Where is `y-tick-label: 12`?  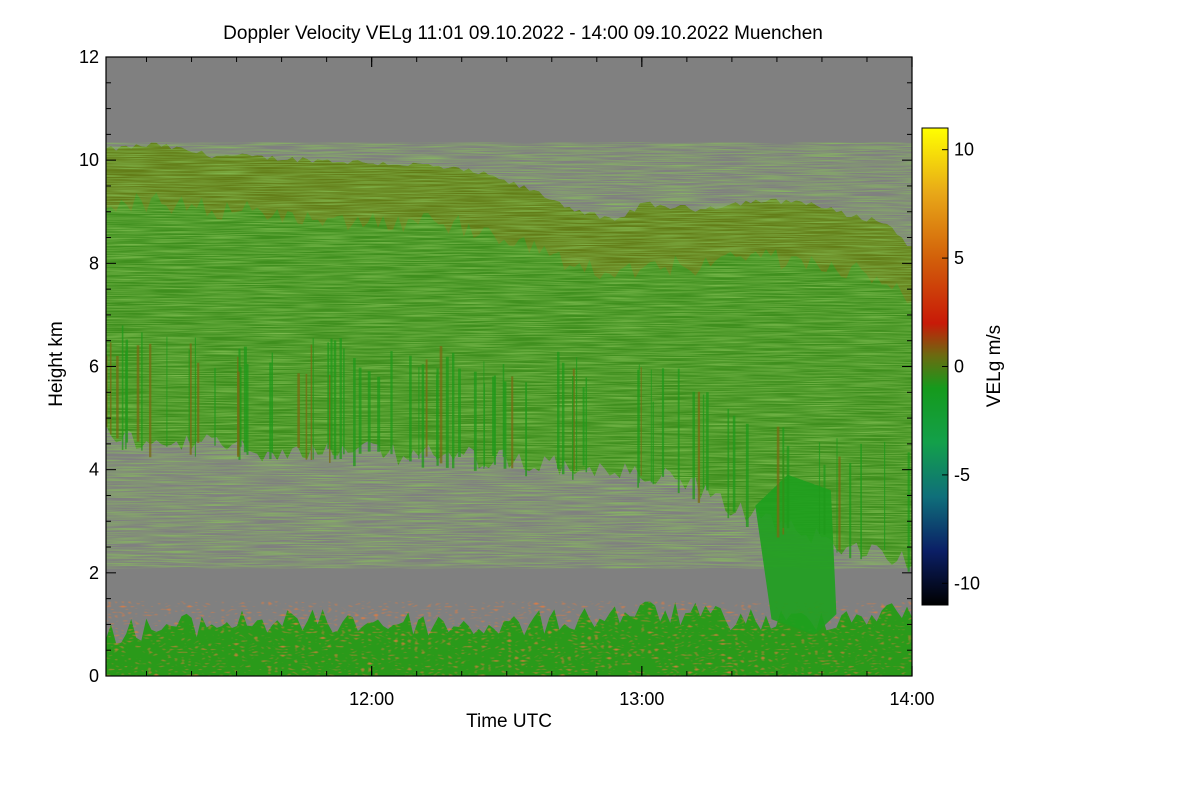 y-tick-label: 12 is located at coordinates (89, 57).